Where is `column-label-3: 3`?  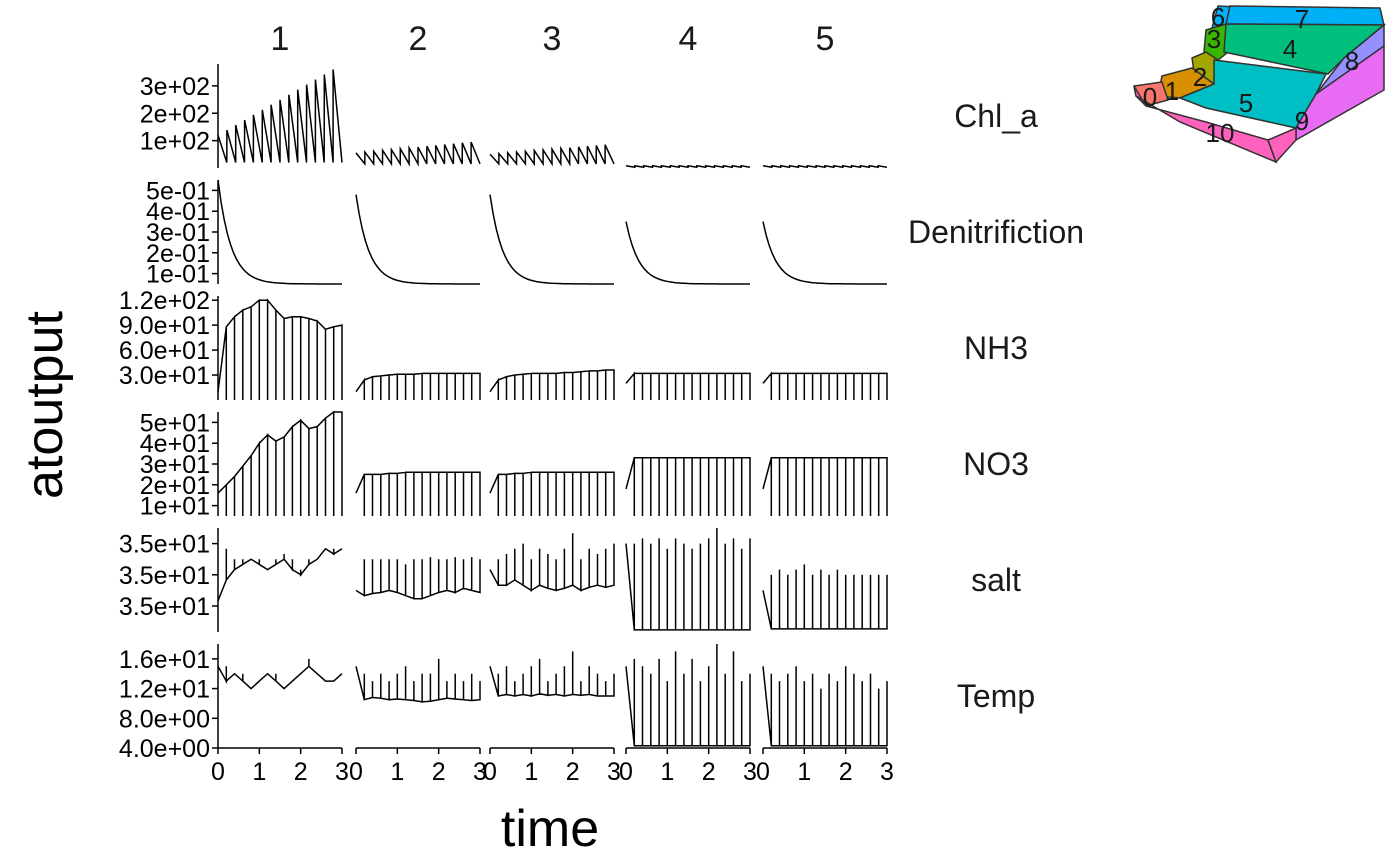
column-label-3: 3 is located at coordinates (552, 39).